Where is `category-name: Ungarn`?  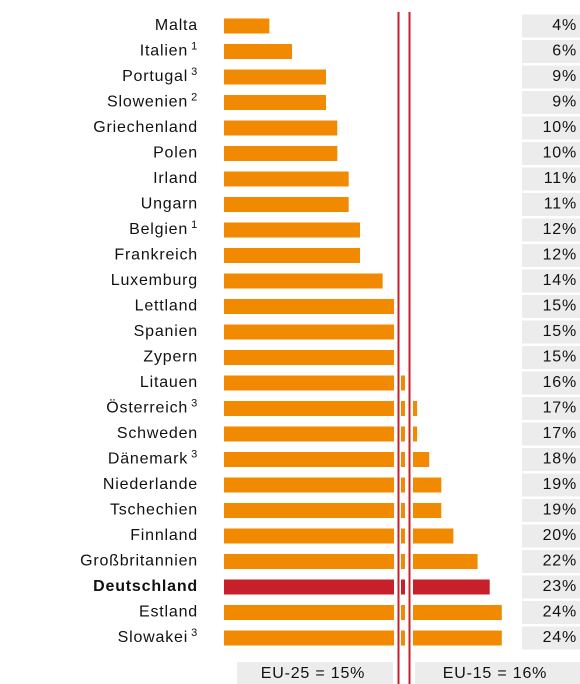 category-name: Ungarn is located at coordinates (169, 204).